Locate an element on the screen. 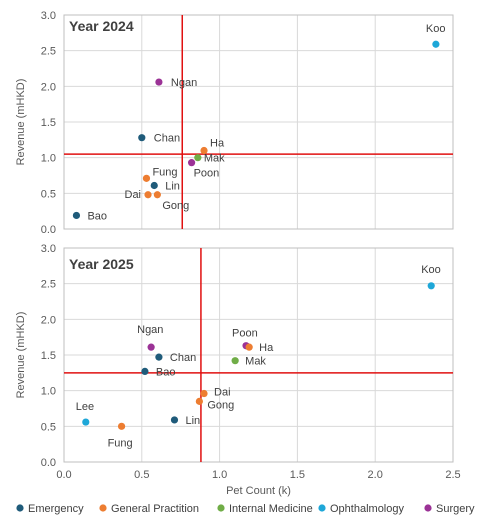 The height and width of the screenshot is (524, 486). x-tick-label: 1.0 is located at coordinates (219, 475).